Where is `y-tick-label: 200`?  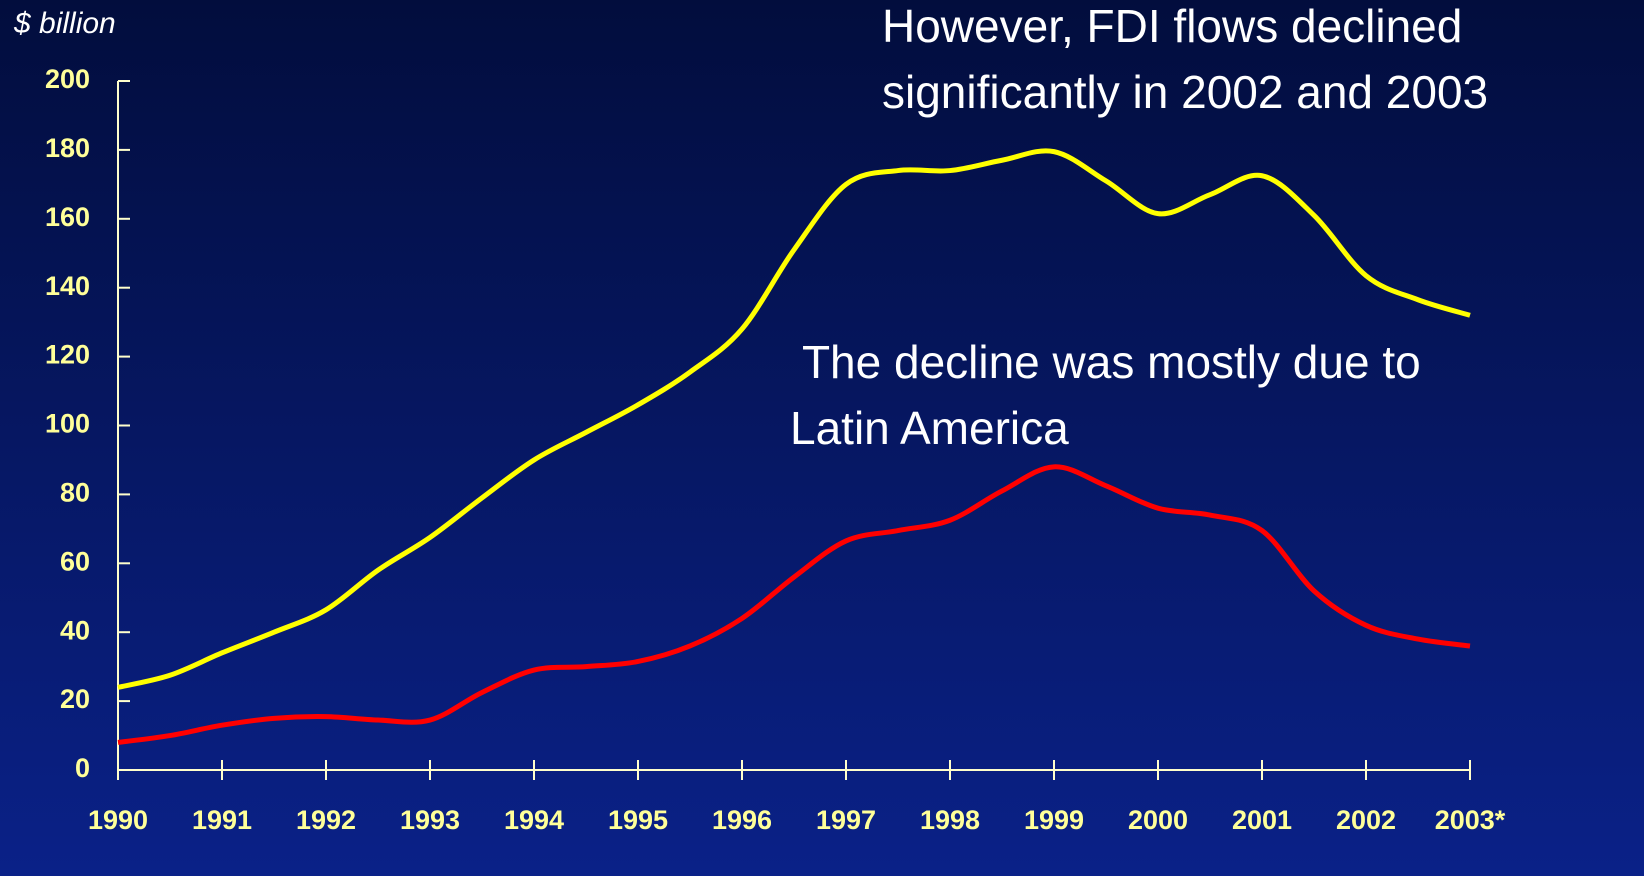 y-tick-label: 200 is located at coordinates (67, 79).